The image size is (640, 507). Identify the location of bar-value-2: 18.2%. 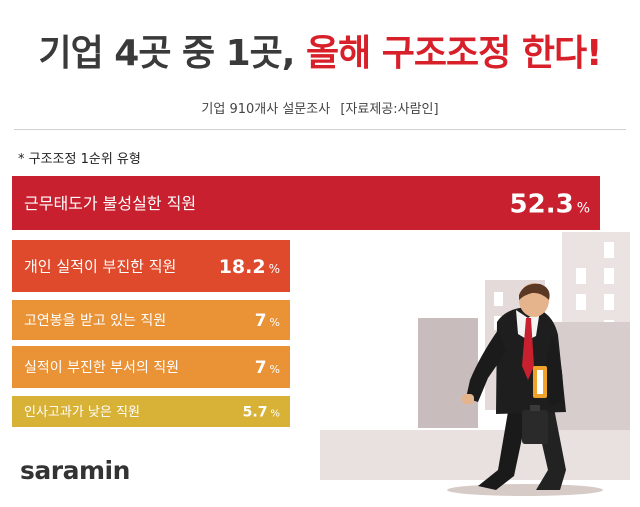
(249, 267).